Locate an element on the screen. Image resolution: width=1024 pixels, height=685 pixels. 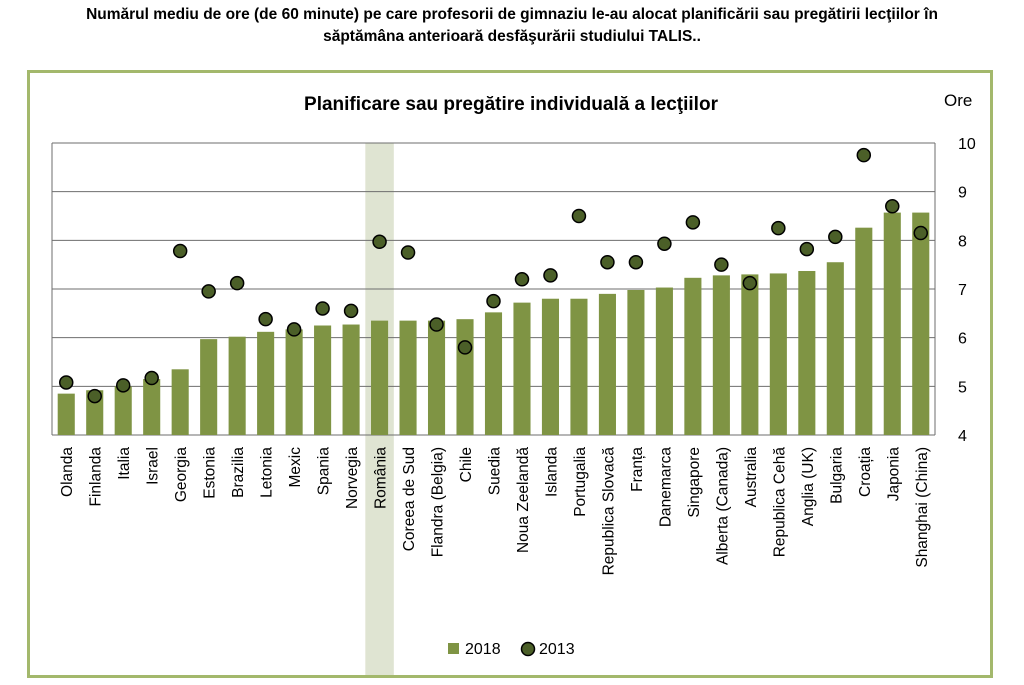
y-tick-label: 8 is located at coordinates (962, 241).